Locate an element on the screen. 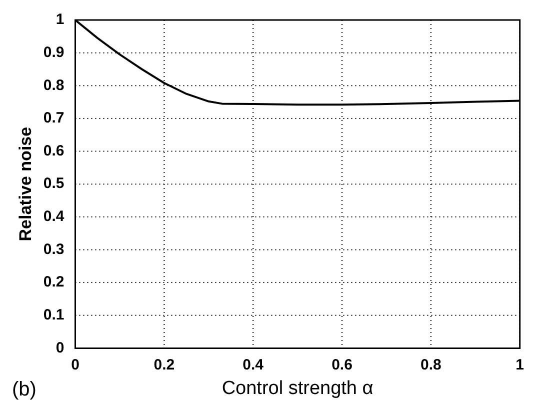  y-tick-label: 0 is located at coordinates (60, 347).